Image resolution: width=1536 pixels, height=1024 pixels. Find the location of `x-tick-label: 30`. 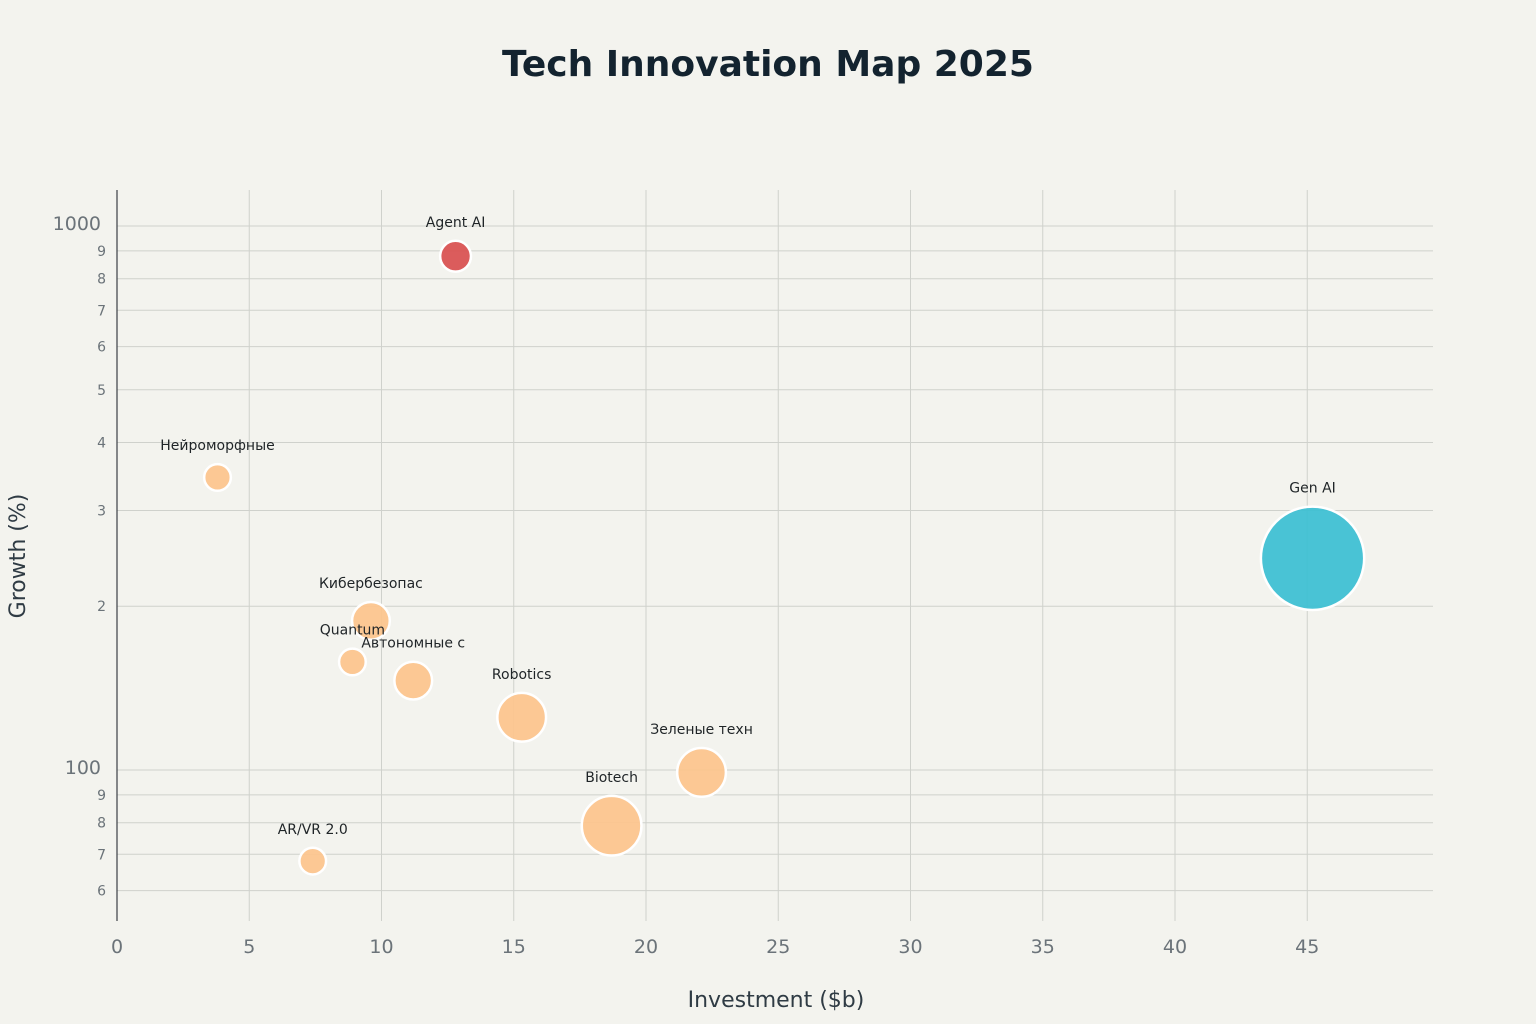

x-tick-label: 30 is located at coordinates (910, 947).